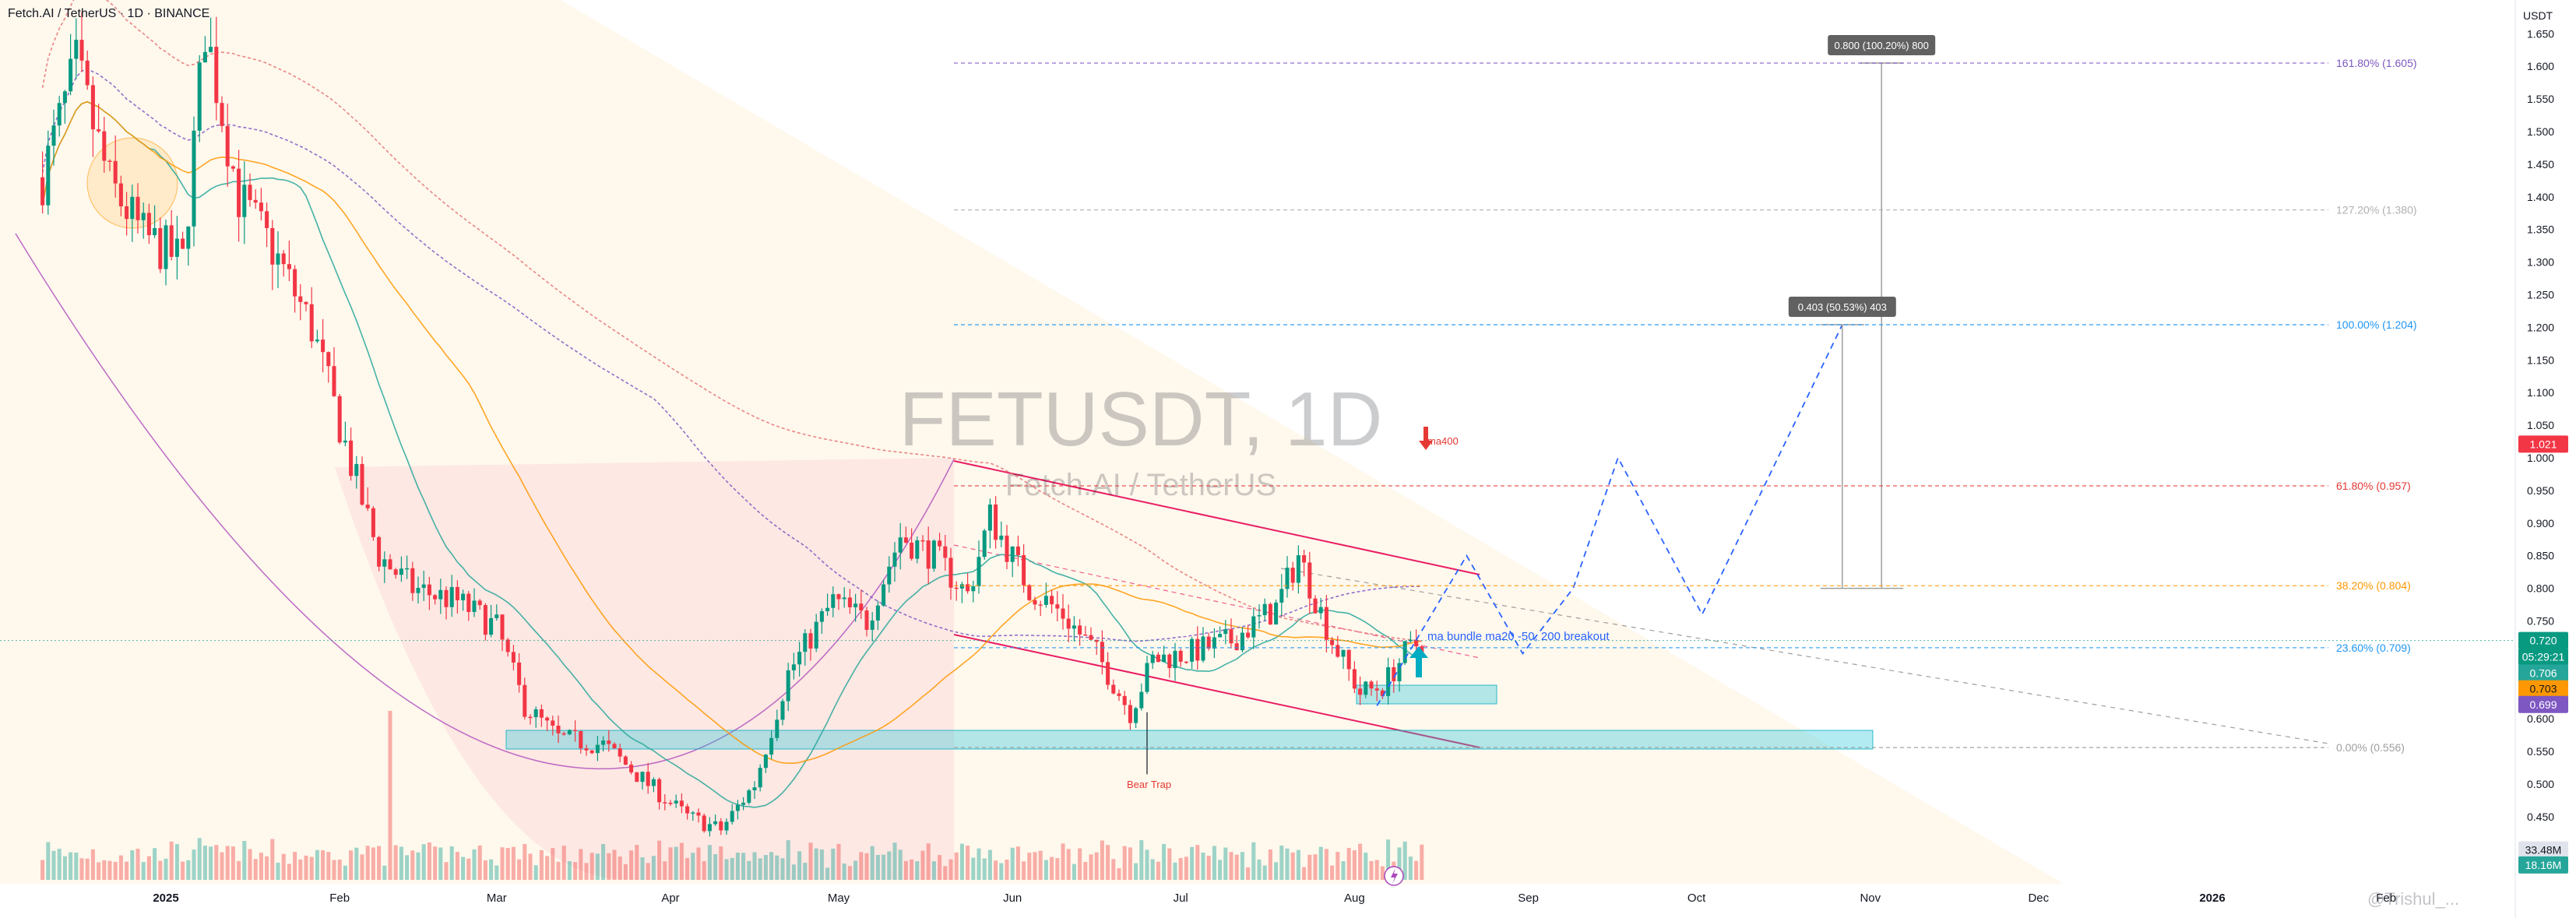  Describe the element at coordinates (1443, 441) in the screenshot. I see `annotation-label: ma400` at that location.